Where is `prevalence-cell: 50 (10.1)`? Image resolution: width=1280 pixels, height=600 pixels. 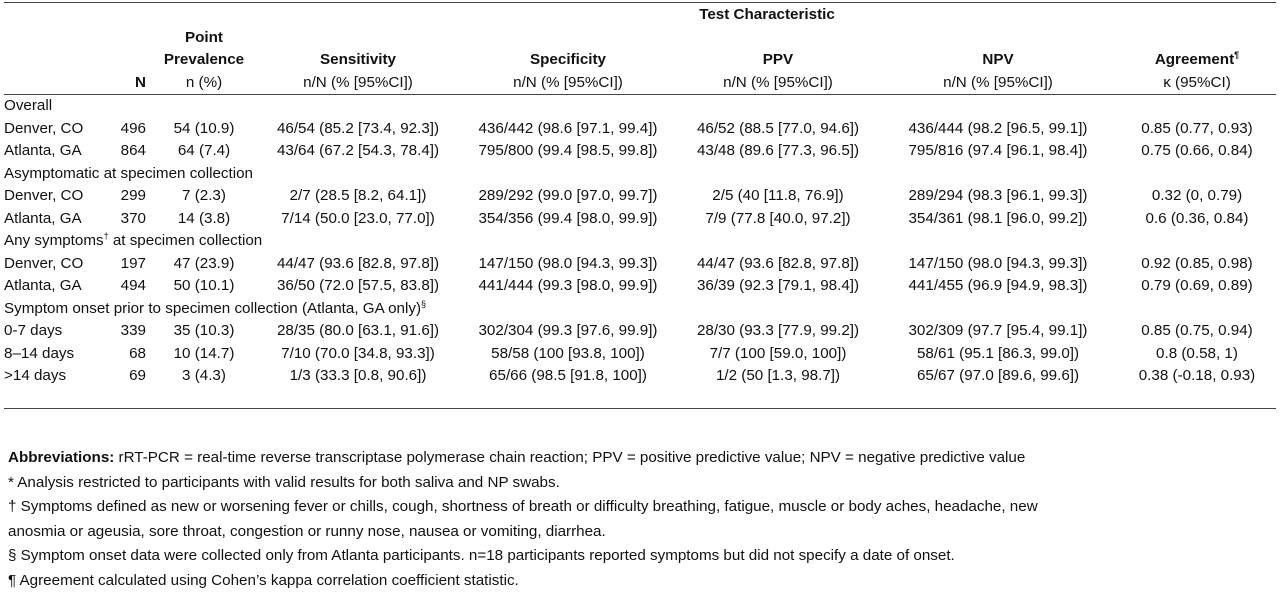 prevalence-cell: 50 (10.1) is located at coordinates (204, 285).